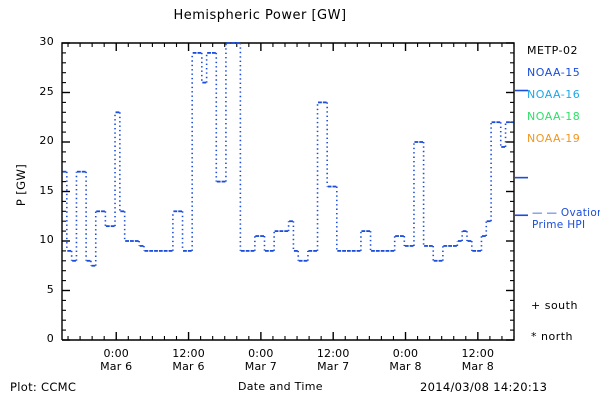 This screenshot has height=400, width=600. What do you see at coordinates (50, 338) in the screenshot?
I see `y-tick-label: 0` at bounding box center [50, 338].